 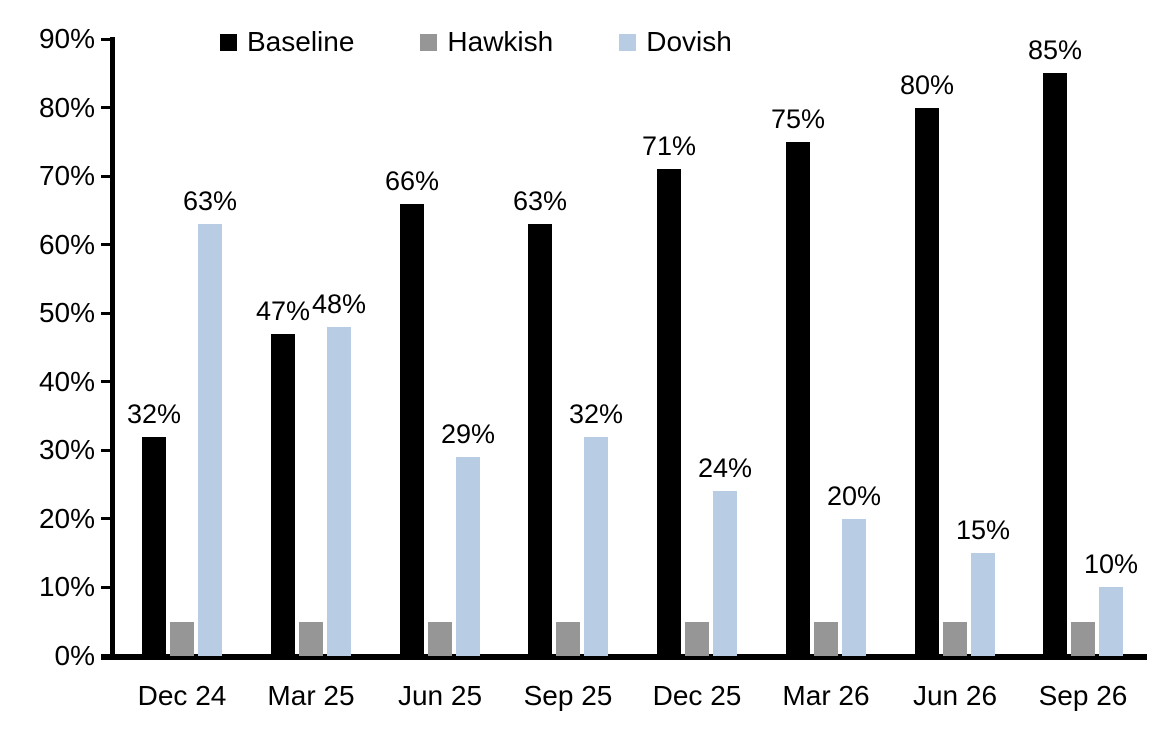 I want to click on x-axis-label-sep-26: Sep 26, so click(x=1083, y=695).